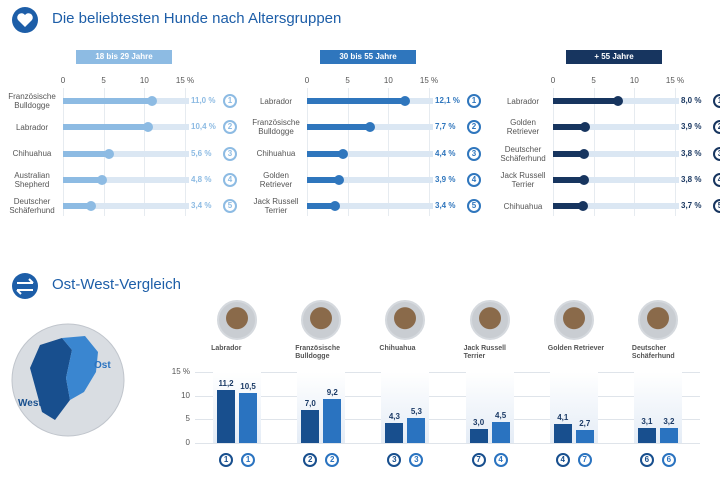 The height and width of the screenshot is (480, 720). I want to click on rank-badge: 5, so click(474, 206).